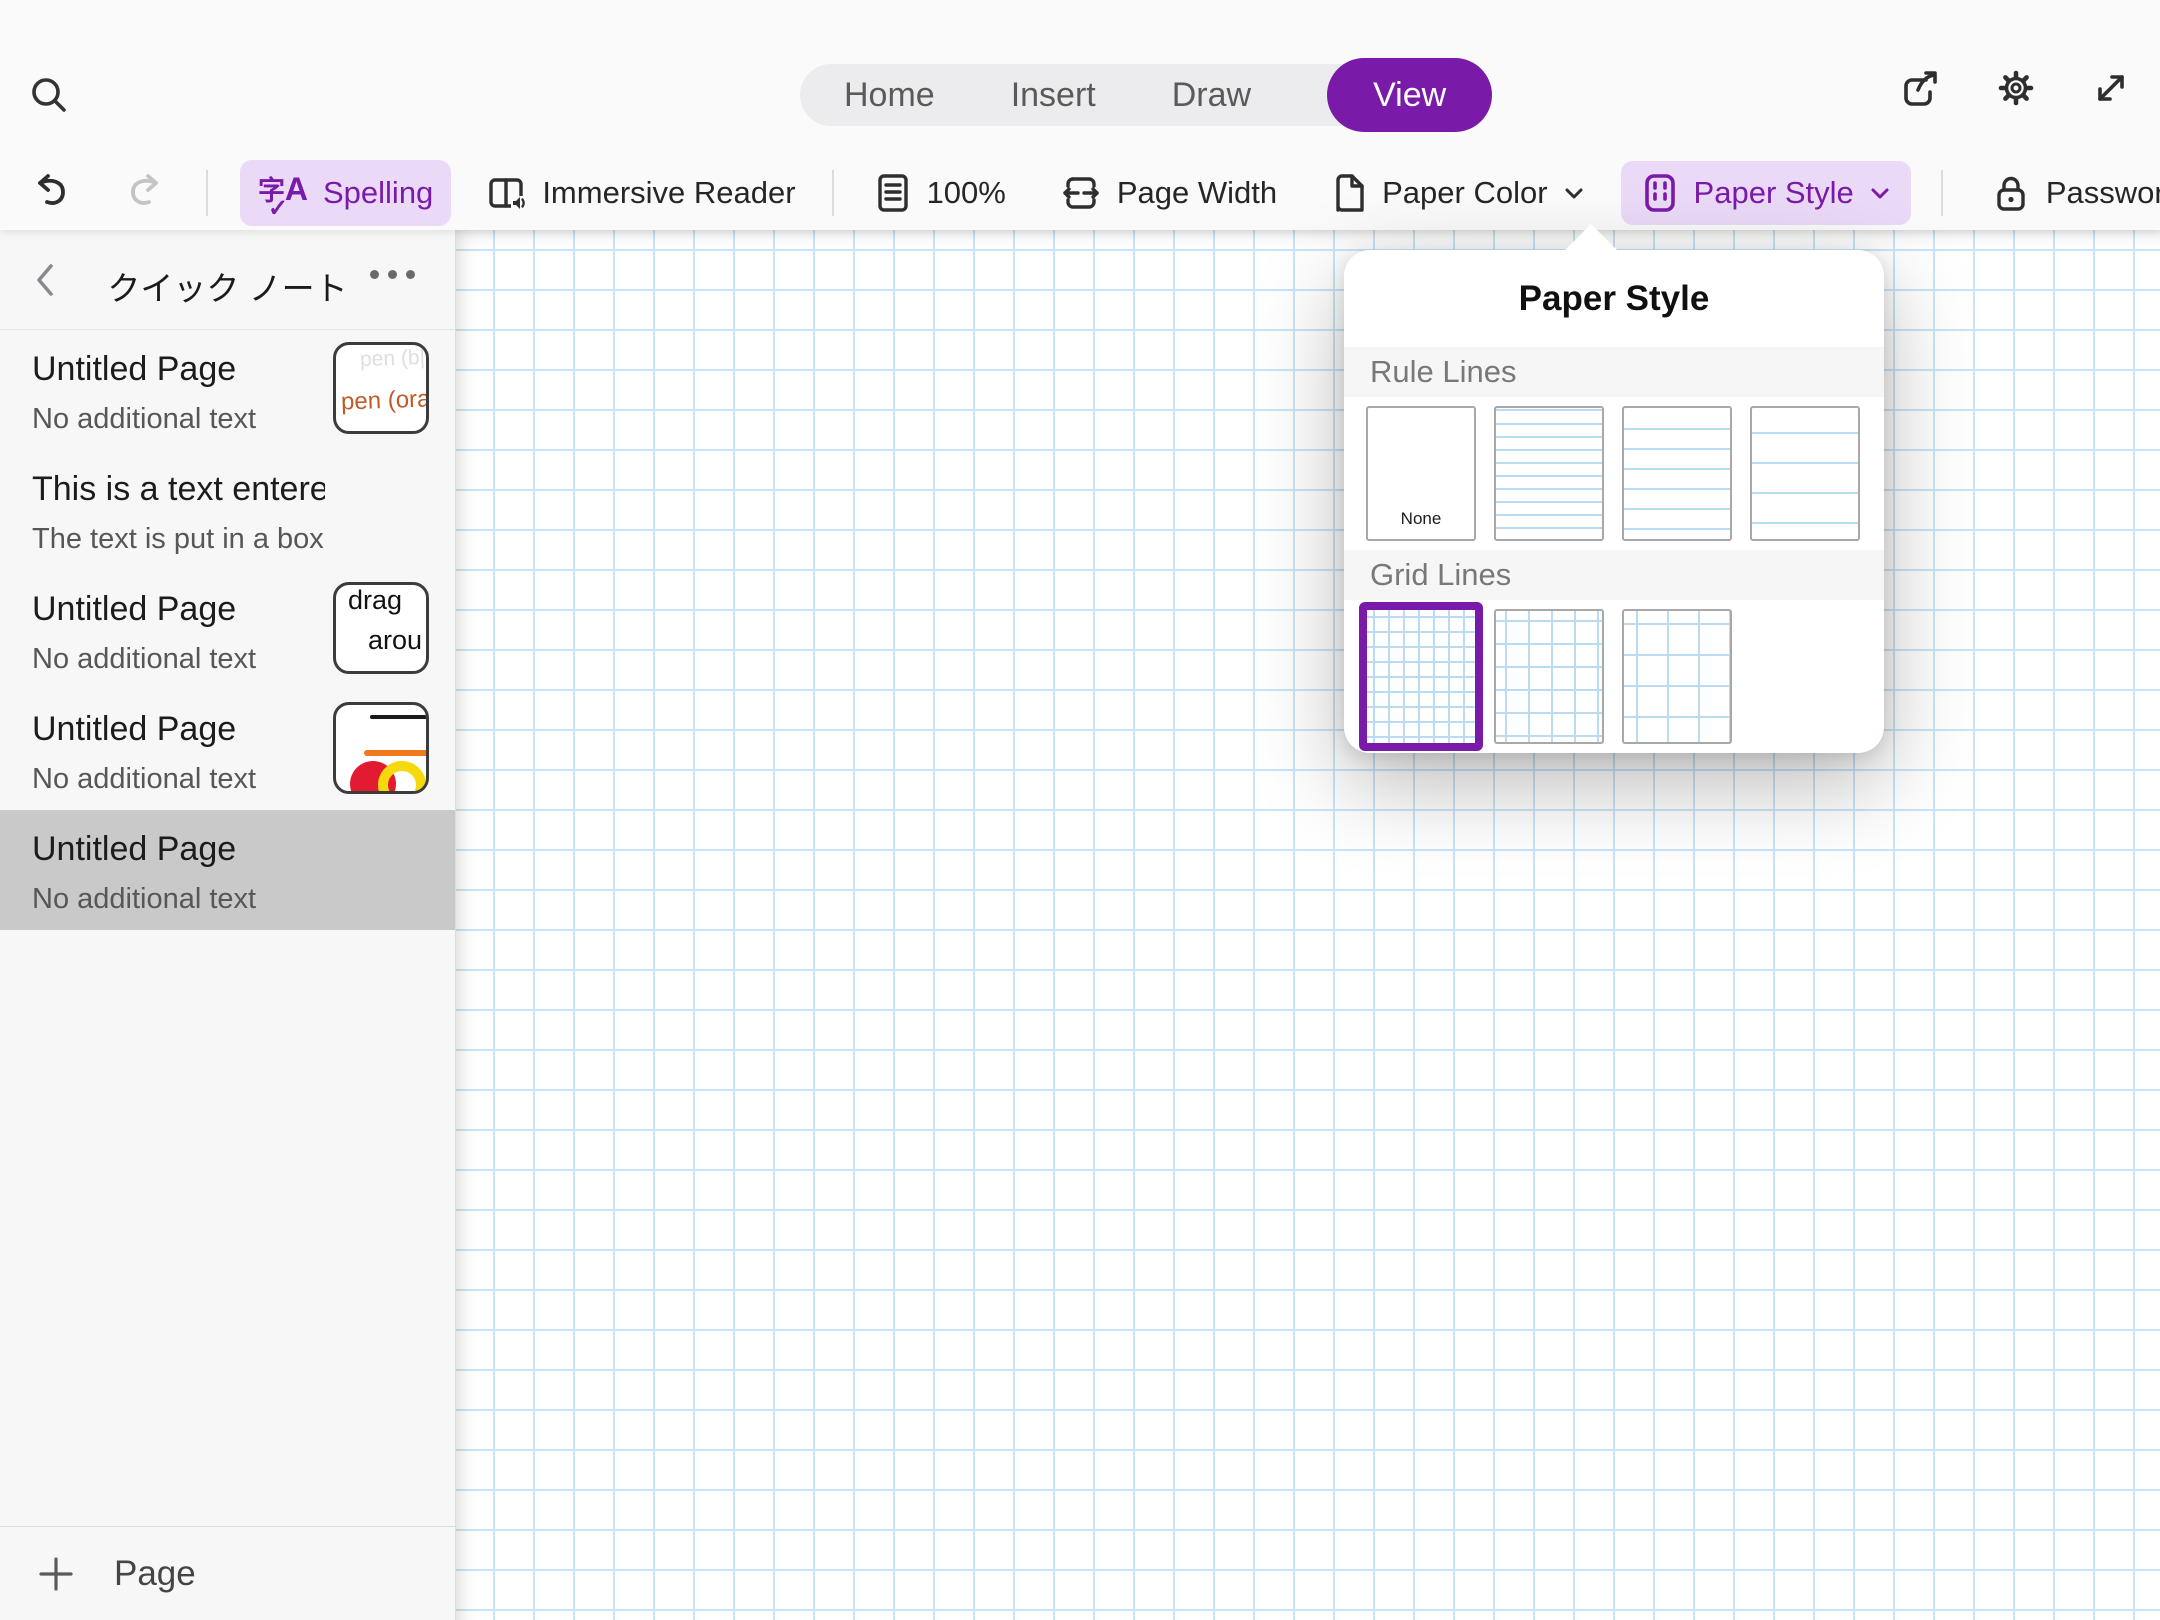 Image resolution: width=2160 pixels, height=1620 pixels. I want to click on page-width-icon, so click(1081, 193).